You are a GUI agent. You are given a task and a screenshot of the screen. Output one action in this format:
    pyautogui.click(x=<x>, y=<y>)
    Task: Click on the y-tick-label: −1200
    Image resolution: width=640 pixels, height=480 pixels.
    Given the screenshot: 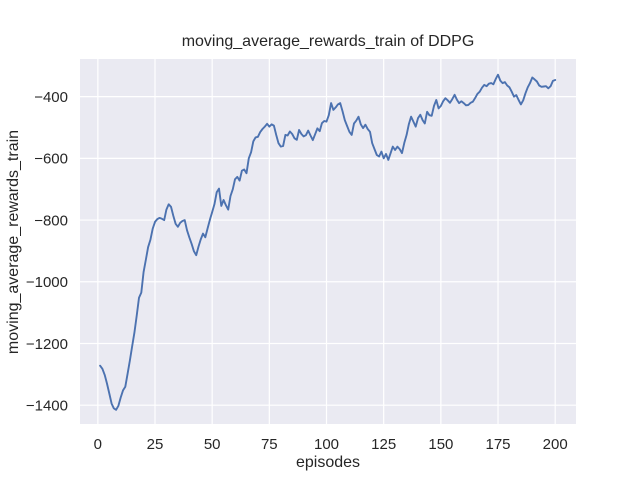 What is the action you would take?
    pyautogui.click(x=47, y=344)
    